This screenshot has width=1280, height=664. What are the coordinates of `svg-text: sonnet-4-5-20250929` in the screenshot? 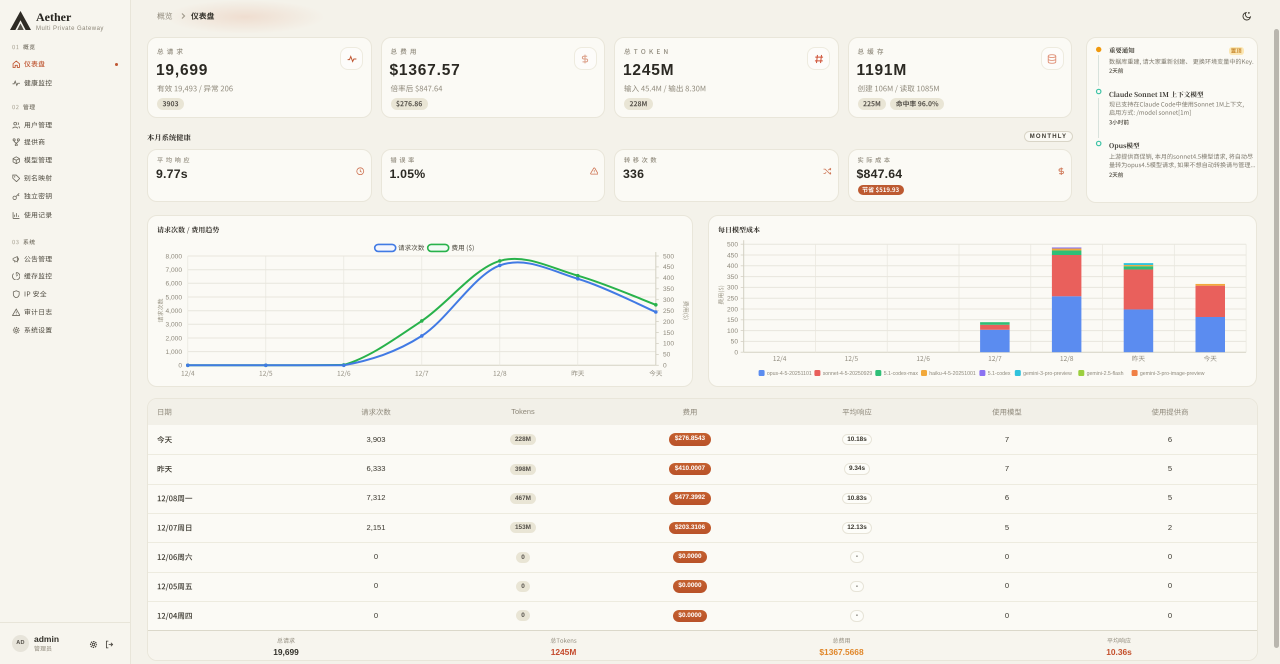 It's located at (848, 374).